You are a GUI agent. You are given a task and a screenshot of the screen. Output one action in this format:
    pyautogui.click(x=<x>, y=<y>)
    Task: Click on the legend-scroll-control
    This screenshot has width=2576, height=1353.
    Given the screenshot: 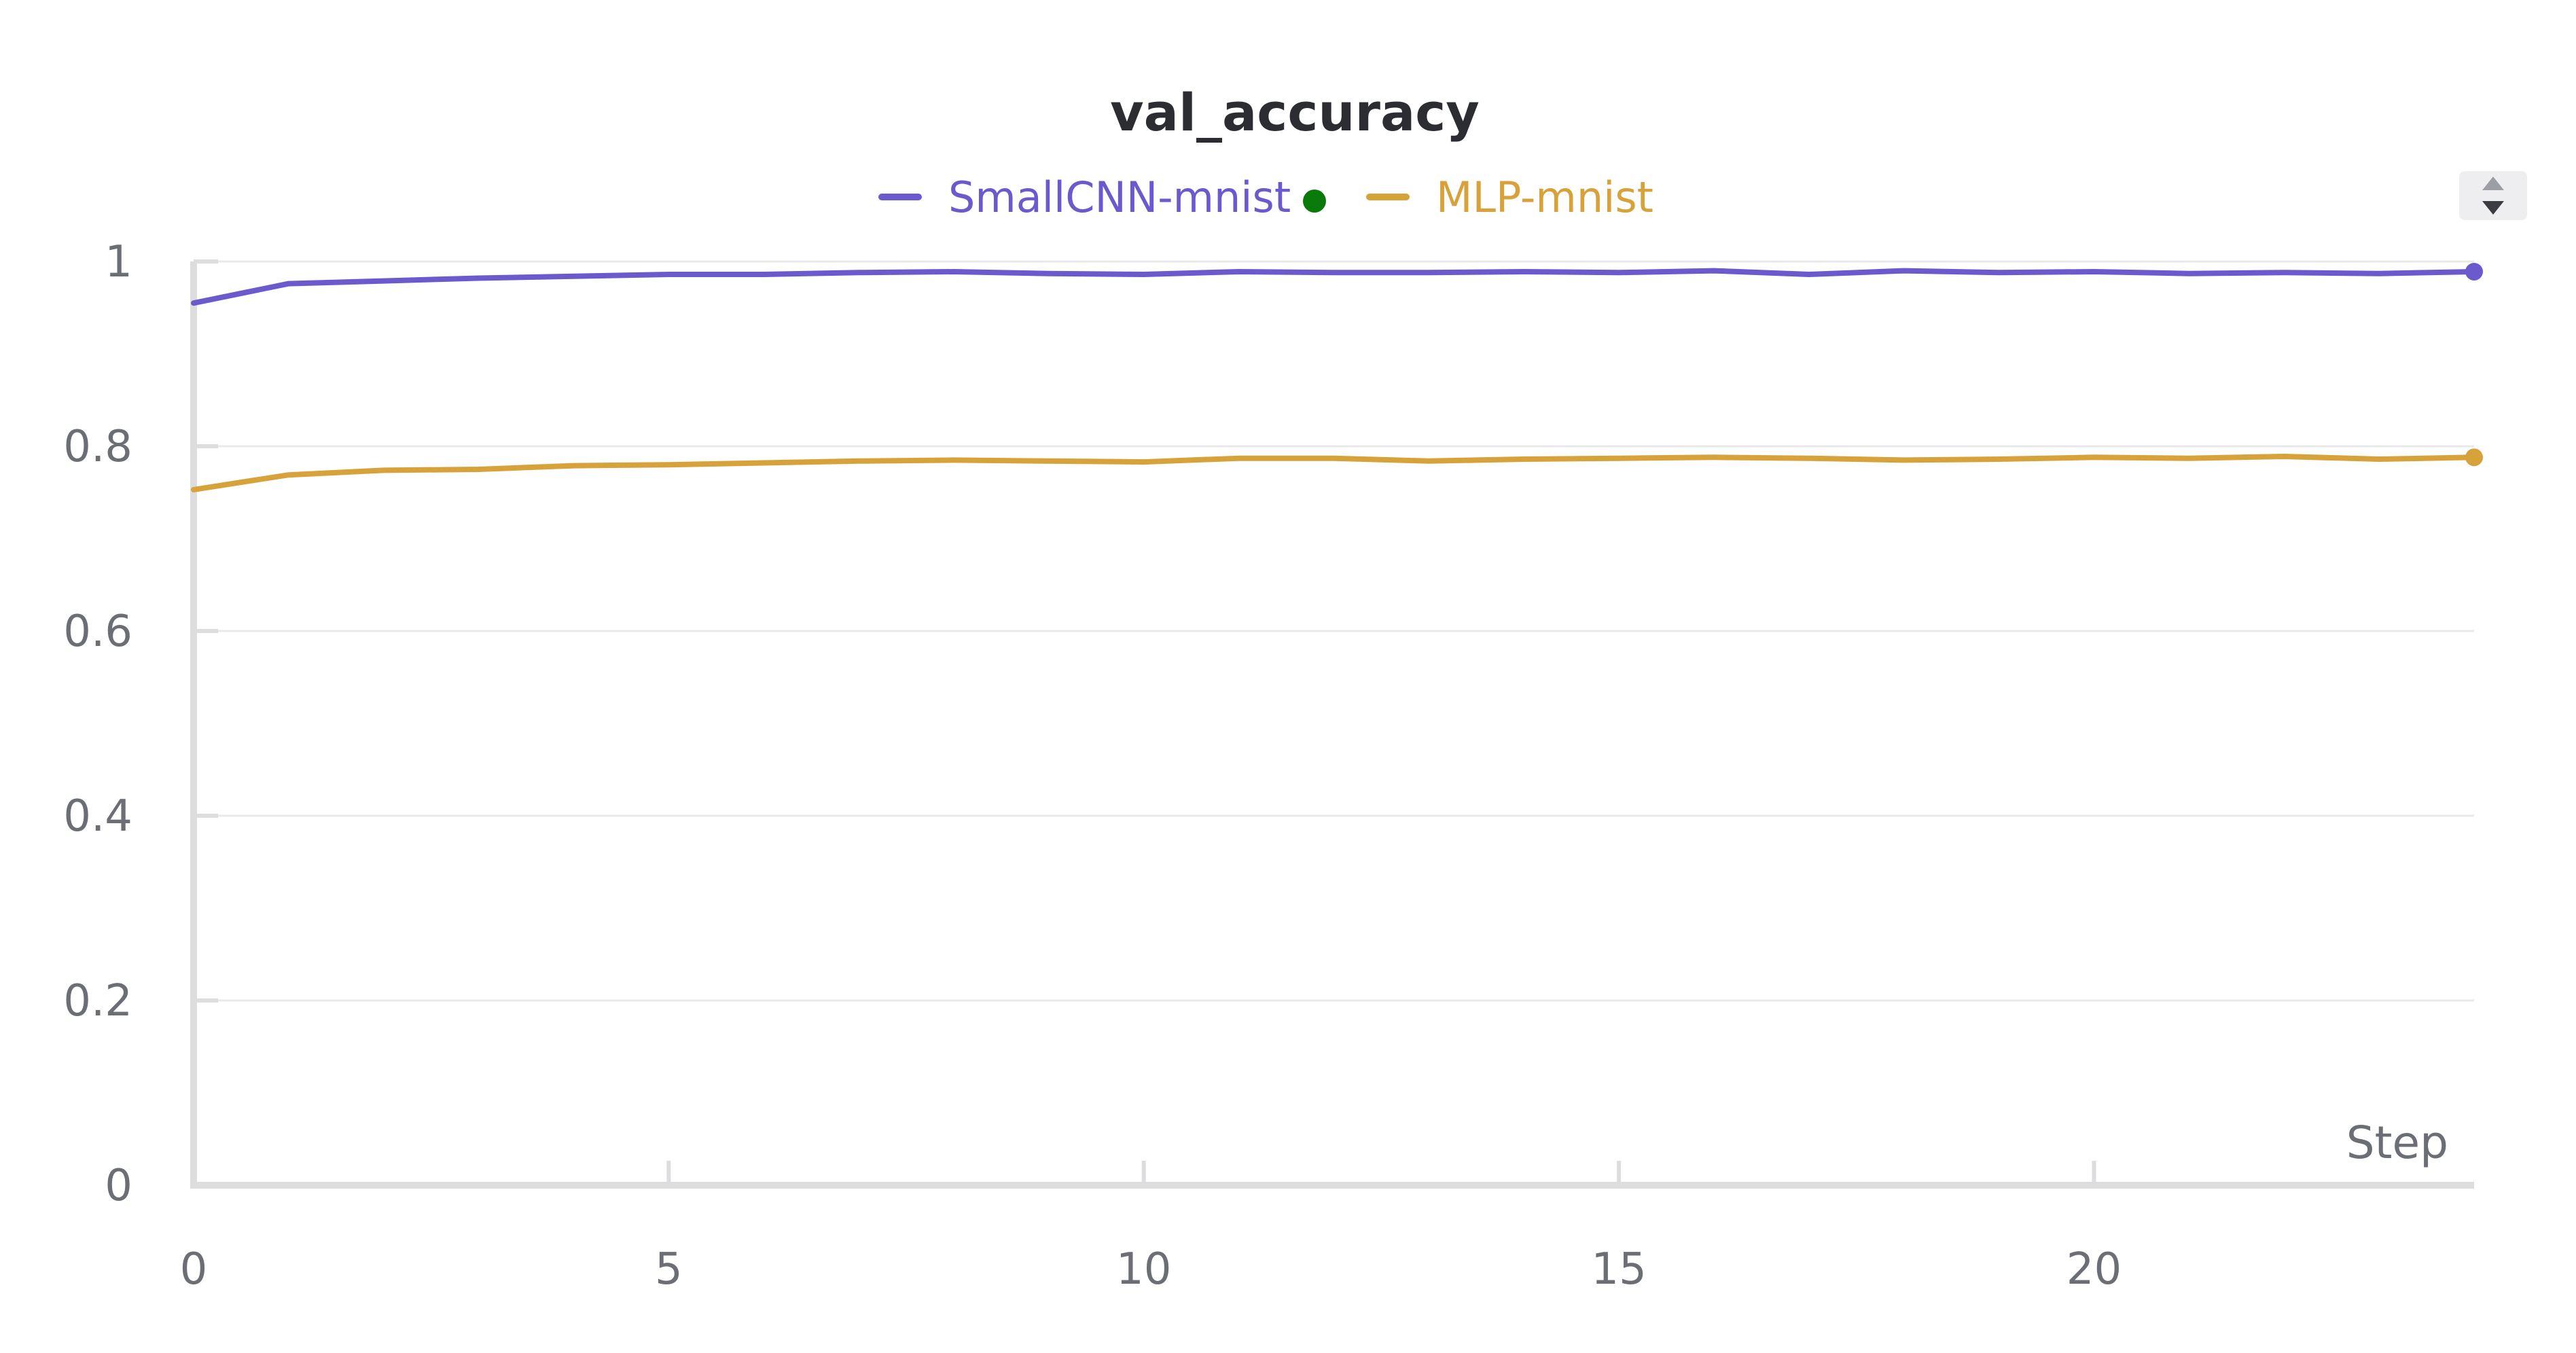 What is the action you would take?
    pyautogui.click(x=2493, y=195)
    